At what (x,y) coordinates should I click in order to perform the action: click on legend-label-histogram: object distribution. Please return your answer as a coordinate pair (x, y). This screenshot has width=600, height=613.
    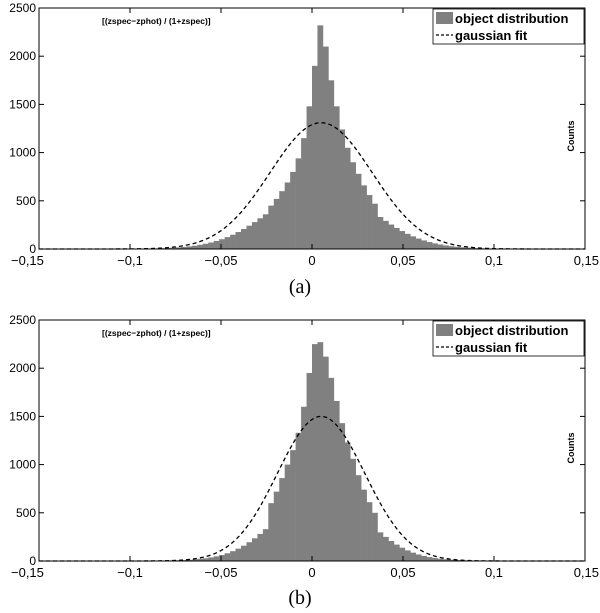
    Looking at the image, I should click on (511, 18).